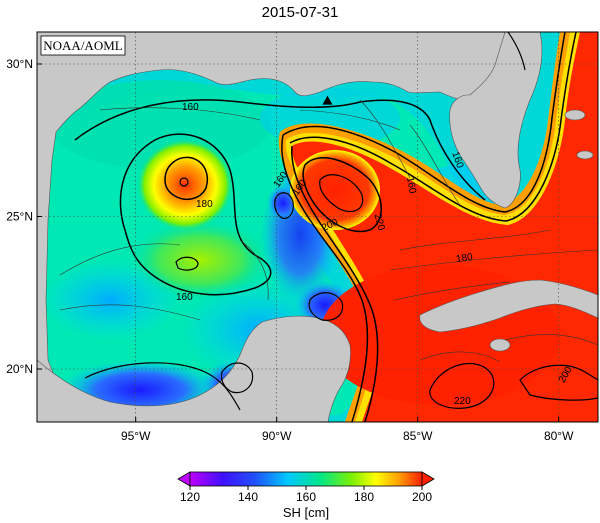 The width and height of the screenshot is (600, 523). What do you see at coordinates (558, 382) in the screenshot?
I see `contour-200-east` at bounding box center [558, 382].